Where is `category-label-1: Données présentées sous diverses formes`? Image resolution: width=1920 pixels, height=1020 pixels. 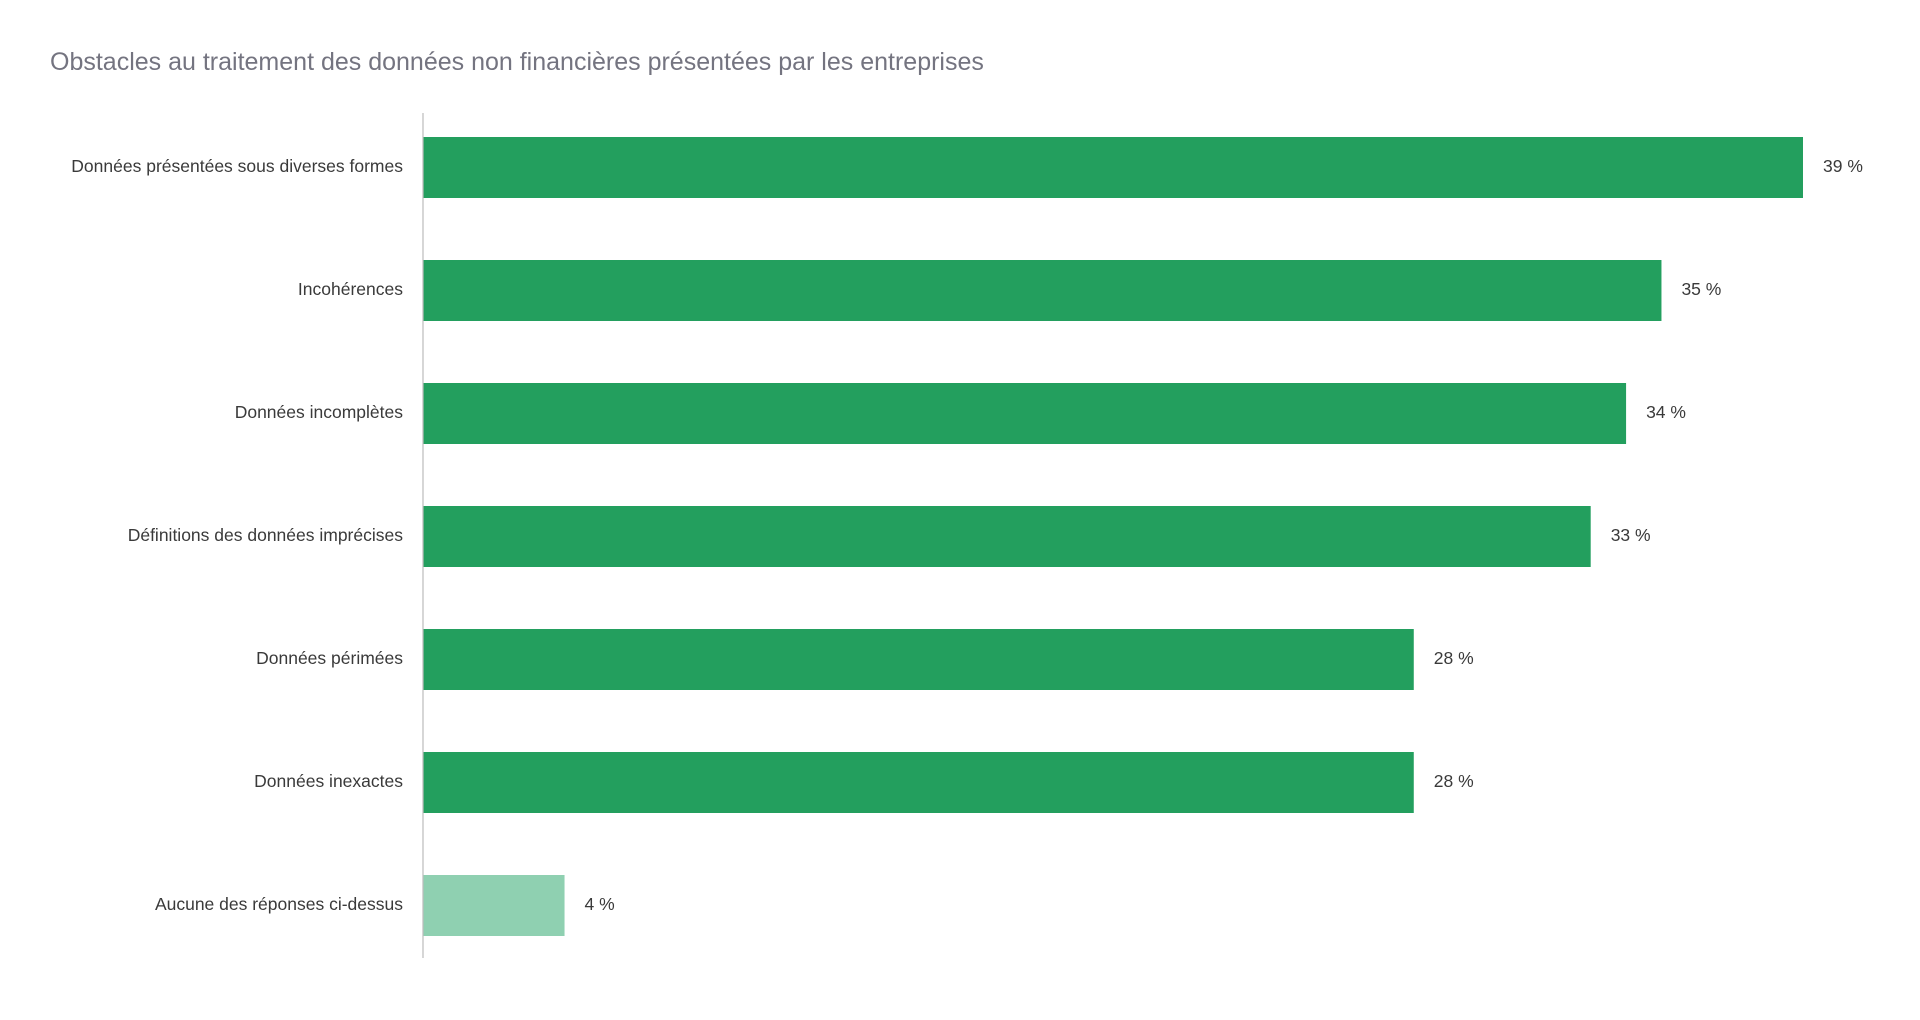 category-label-1: Données présentées sous diverses formes is located at coordinates (237, 166).